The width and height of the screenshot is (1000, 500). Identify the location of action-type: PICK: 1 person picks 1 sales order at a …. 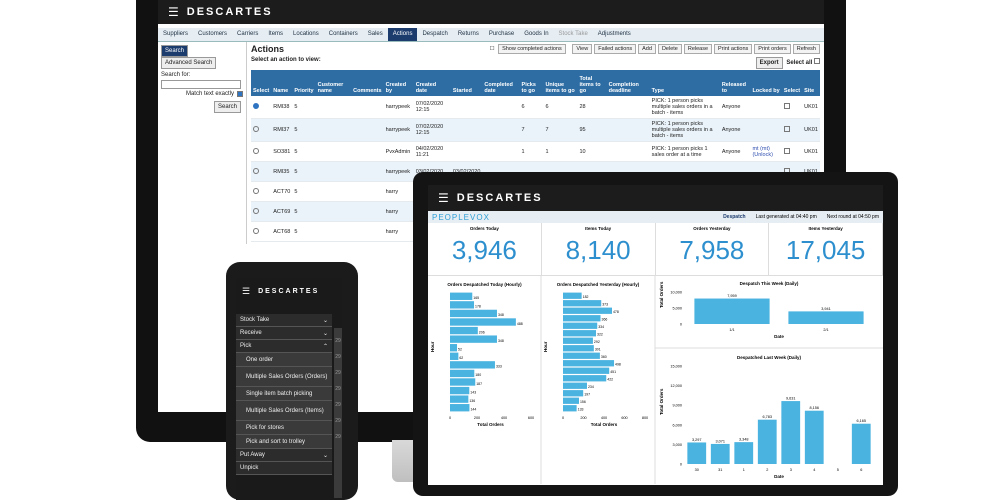
(684, 151).